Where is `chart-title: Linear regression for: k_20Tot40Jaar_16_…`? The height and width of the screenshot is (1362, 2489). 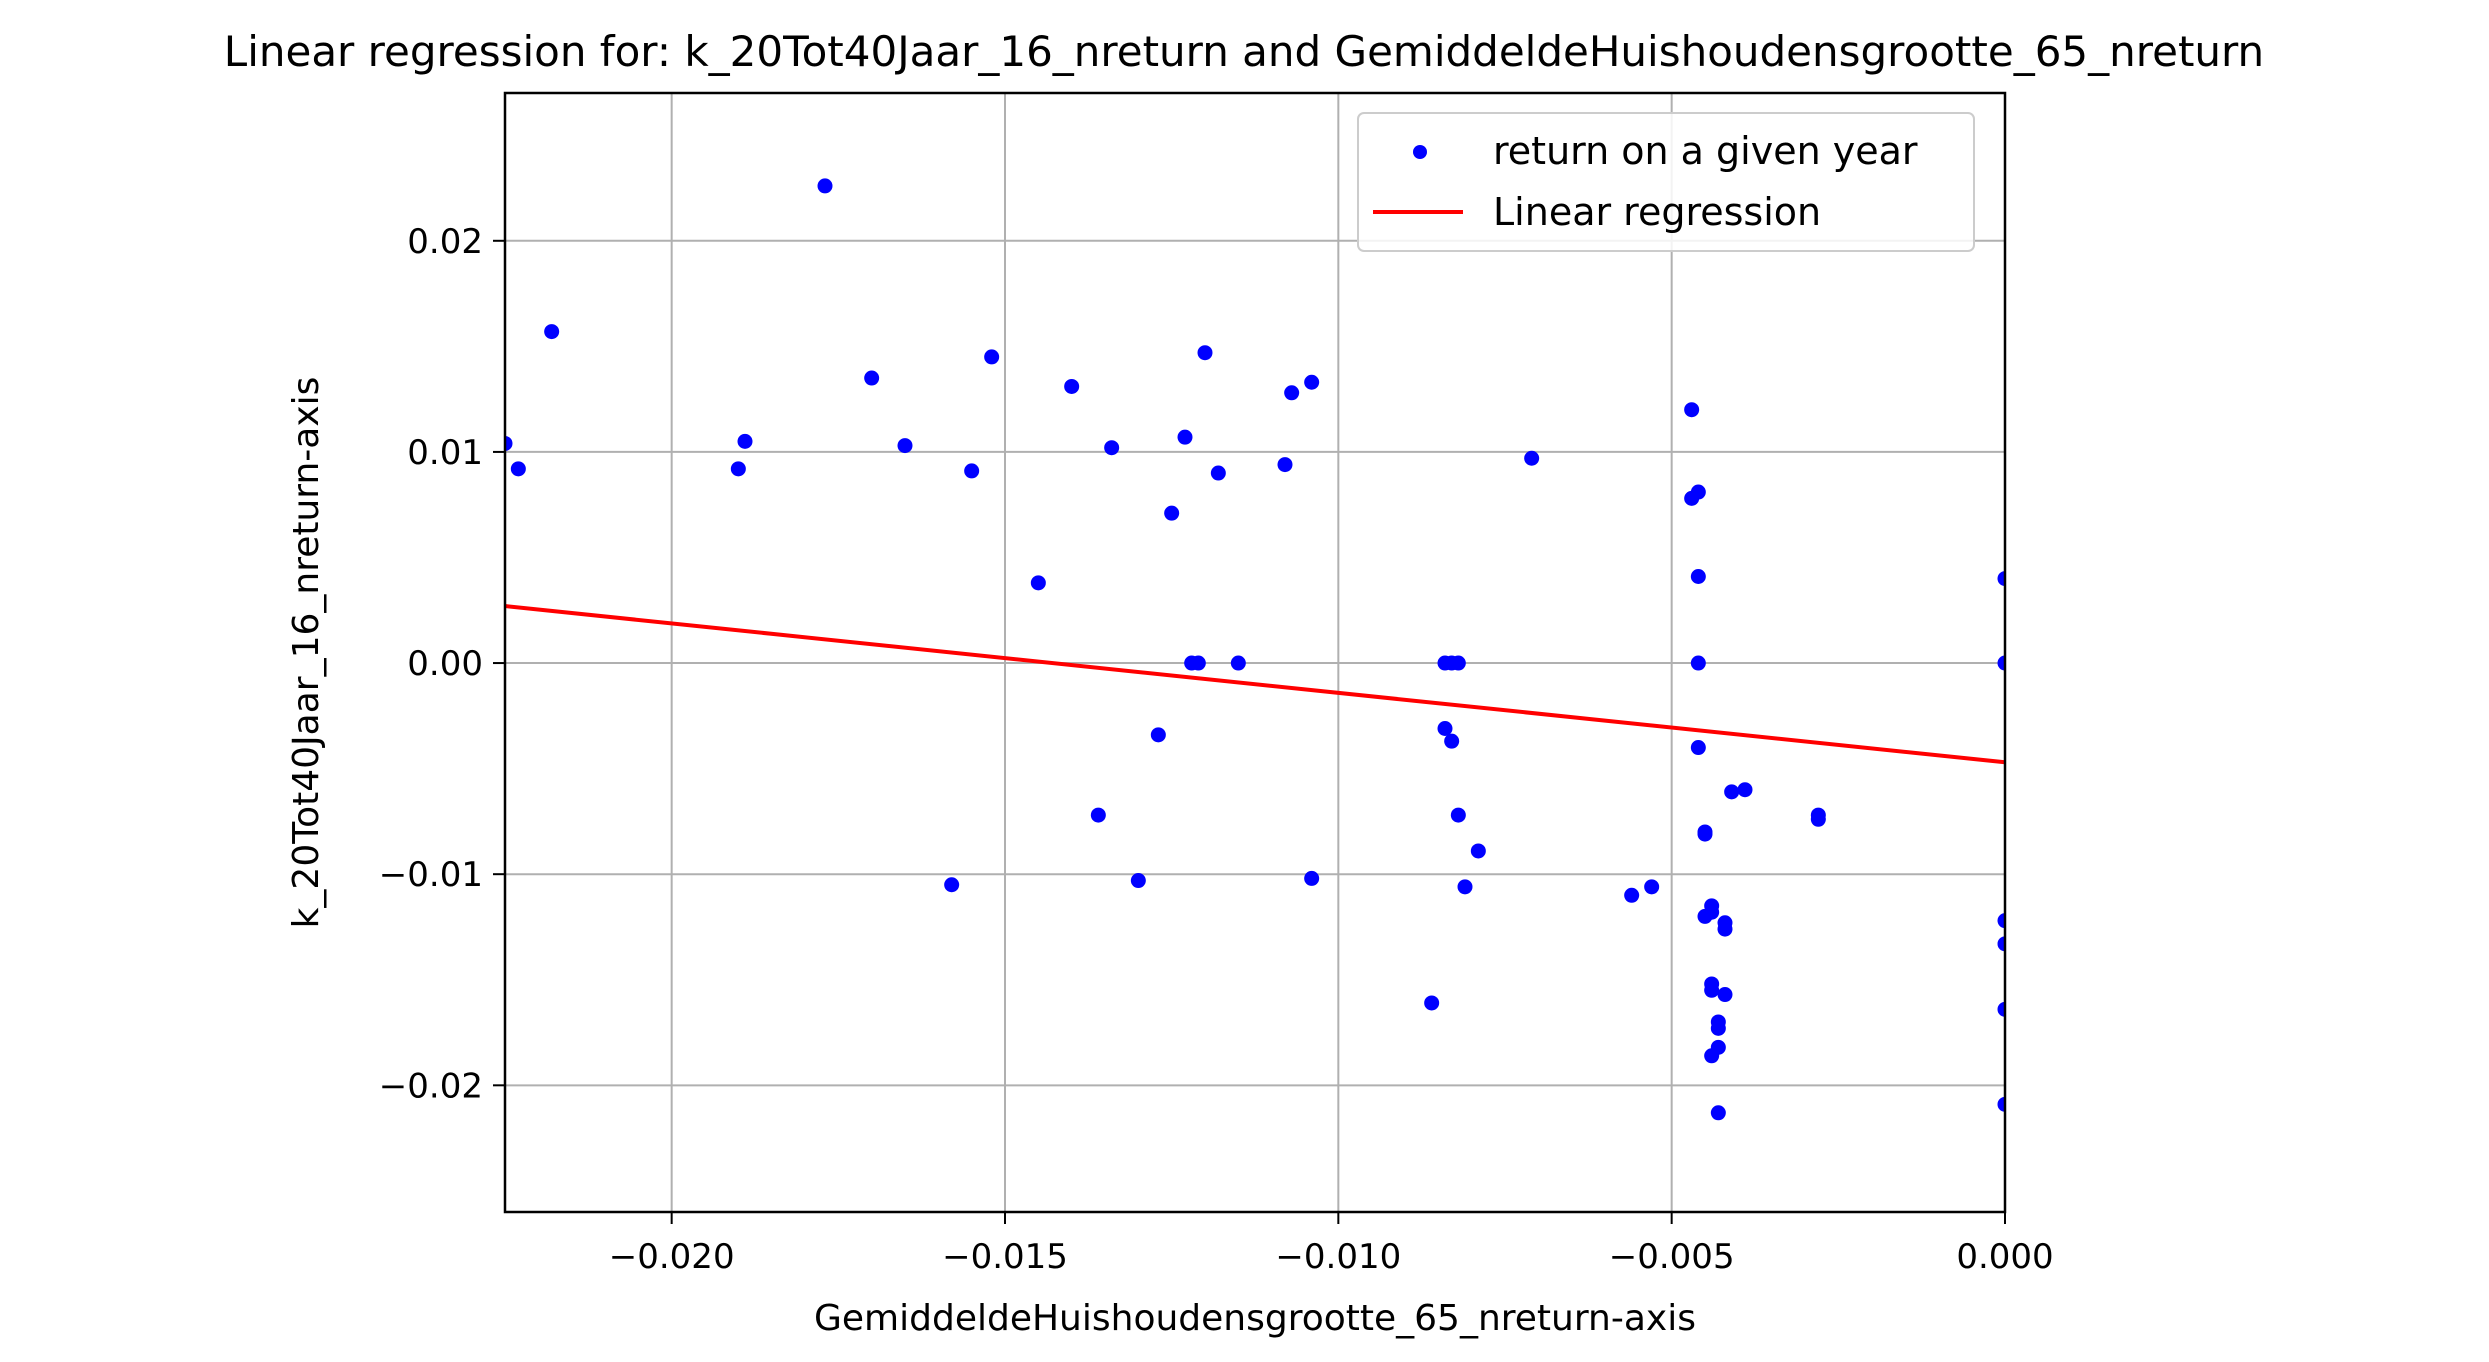 chart-title: Linear regression for: k_20Tot40Jaar_16_… is located at coordinates (1244, 51).